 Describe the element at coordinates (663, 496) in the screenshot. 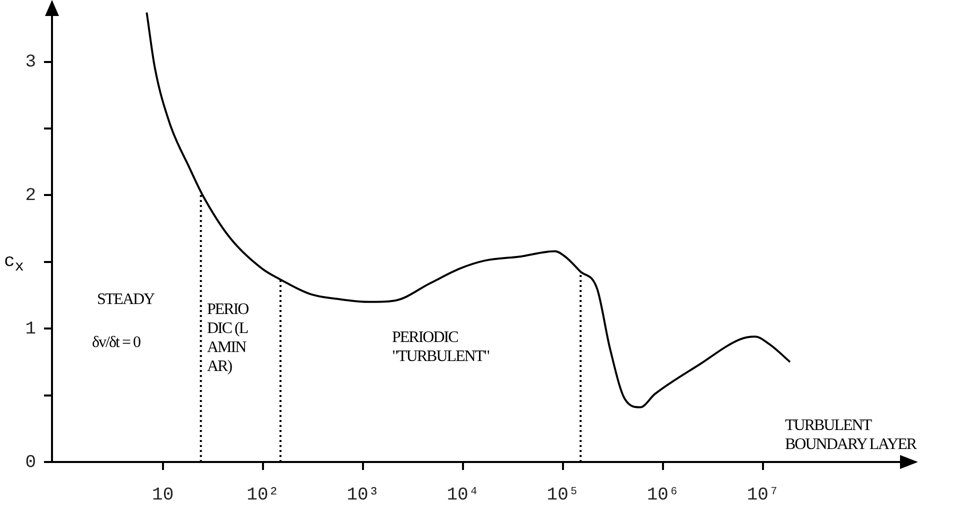

I see `x-tick-label: 10⁶` at that location.